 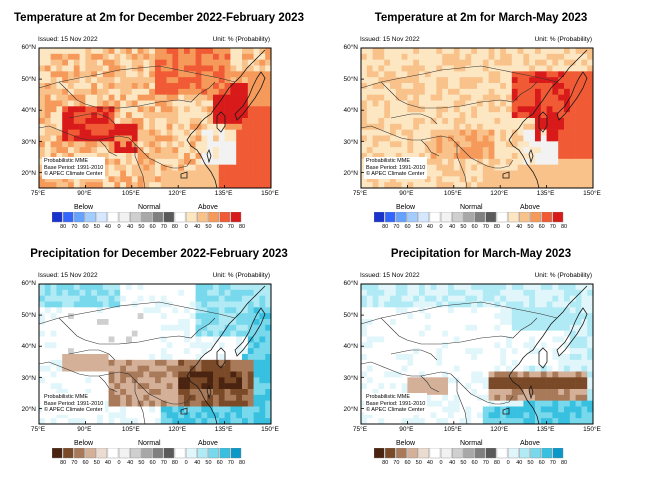 I want to click on lat-label: 20°N, so click(x=350, y=409).